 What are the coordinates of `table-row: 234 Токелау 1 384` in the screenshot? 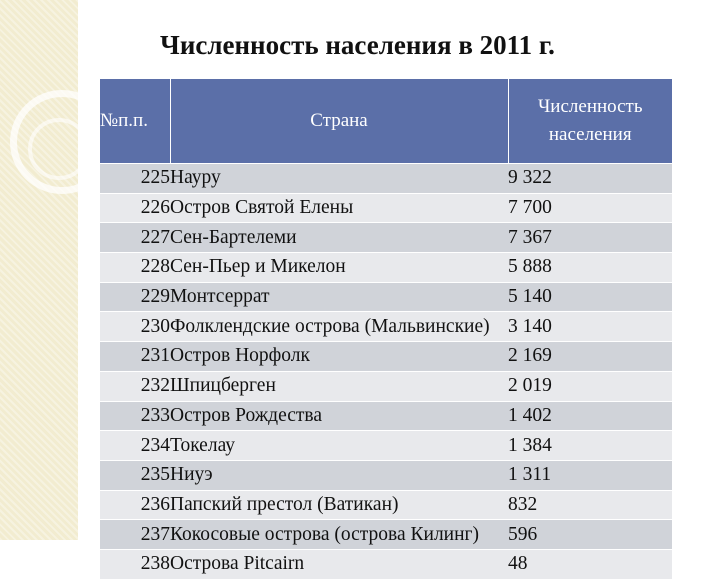 It's located at (386, 445).